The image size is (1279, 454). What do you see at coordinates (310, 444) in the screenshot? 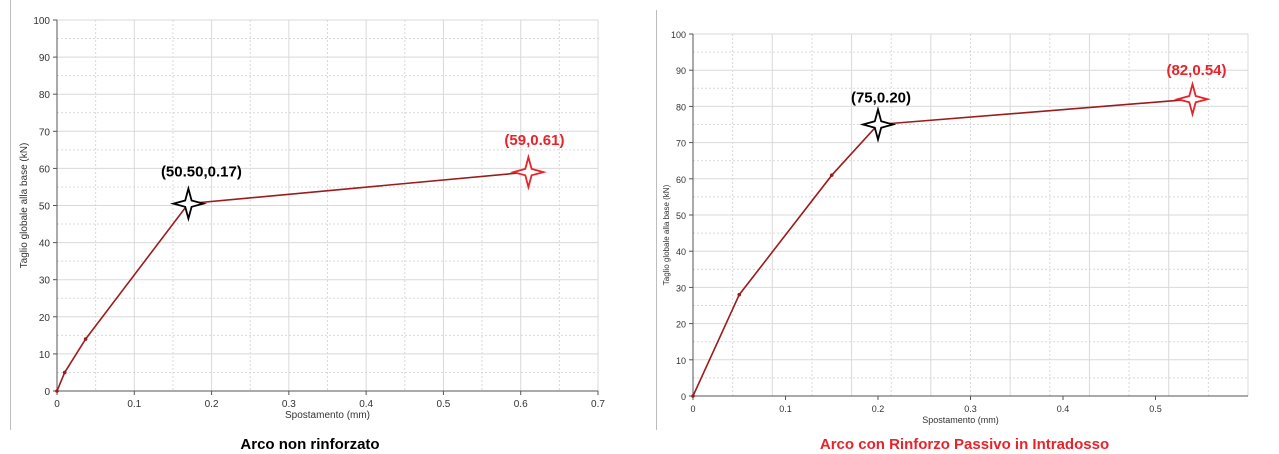
I see `chart-left-caption: Arco non rinforzato` at bounding box center [310, 444].